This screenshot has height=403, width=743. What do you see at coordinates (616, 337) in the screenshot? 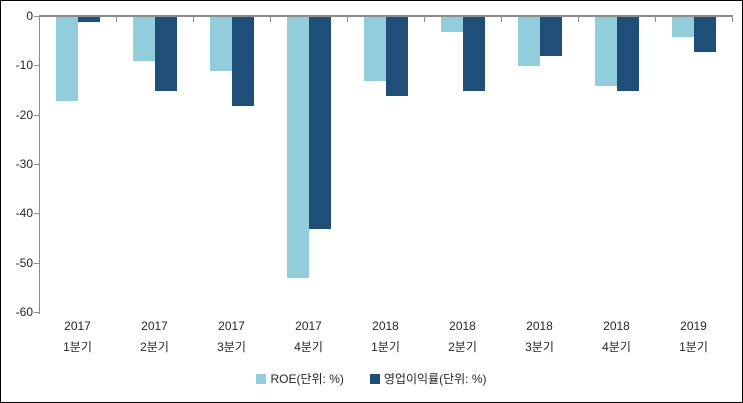
I see `x-axis-category-label: 2018 4분기` at bounding box center [616, 337].